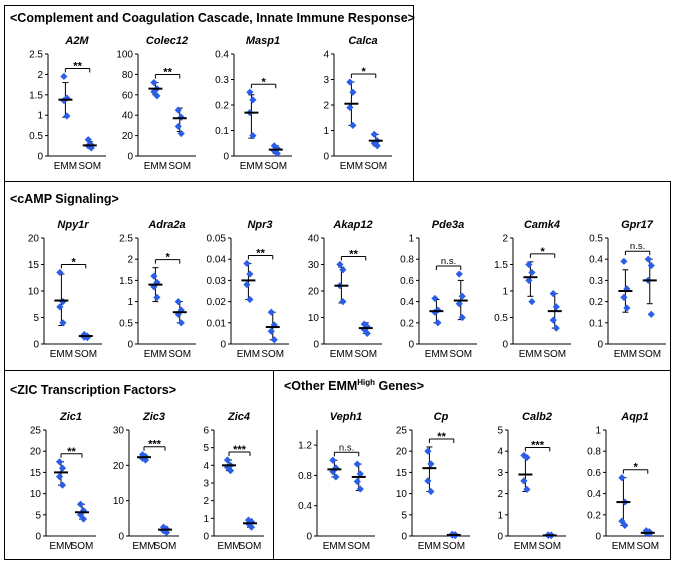 This screenshot has width=676, height=564. I want to click on y-tick-label: 0.04, so click(217, 260).